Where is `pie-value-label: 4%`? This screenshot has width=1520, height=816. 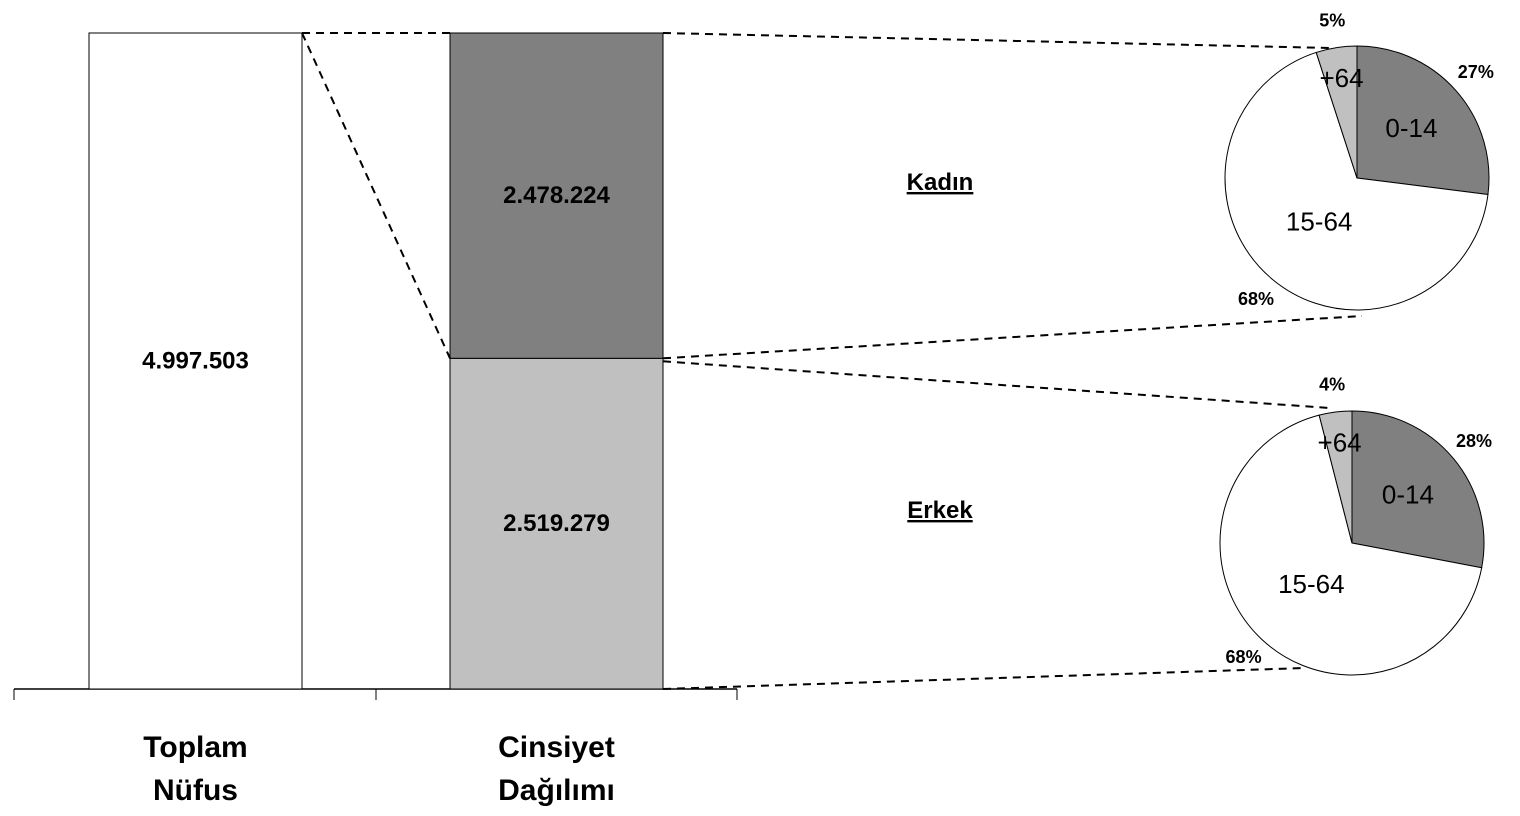 pie-value-label: 4% is located at coordinates (1332, 385).